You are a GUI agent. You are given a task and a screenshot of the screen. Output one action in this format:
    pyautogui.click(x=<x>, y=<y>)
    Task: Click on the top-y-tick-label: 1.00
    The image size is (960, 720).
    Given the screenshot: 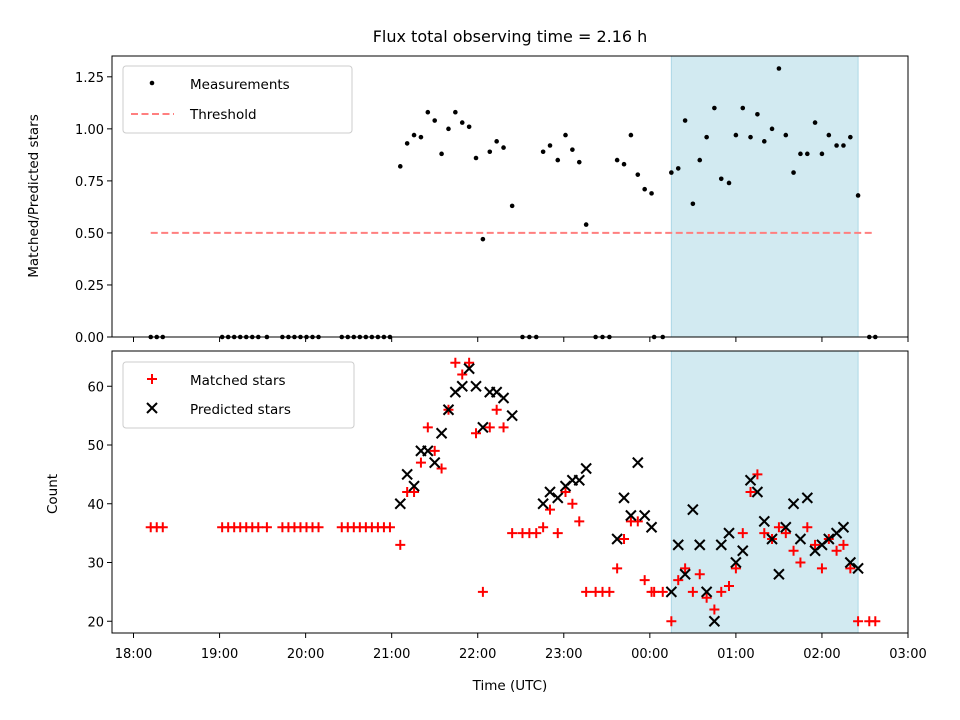 What is the action you would take?
    pyautogui.click(x=89, y=130)
    